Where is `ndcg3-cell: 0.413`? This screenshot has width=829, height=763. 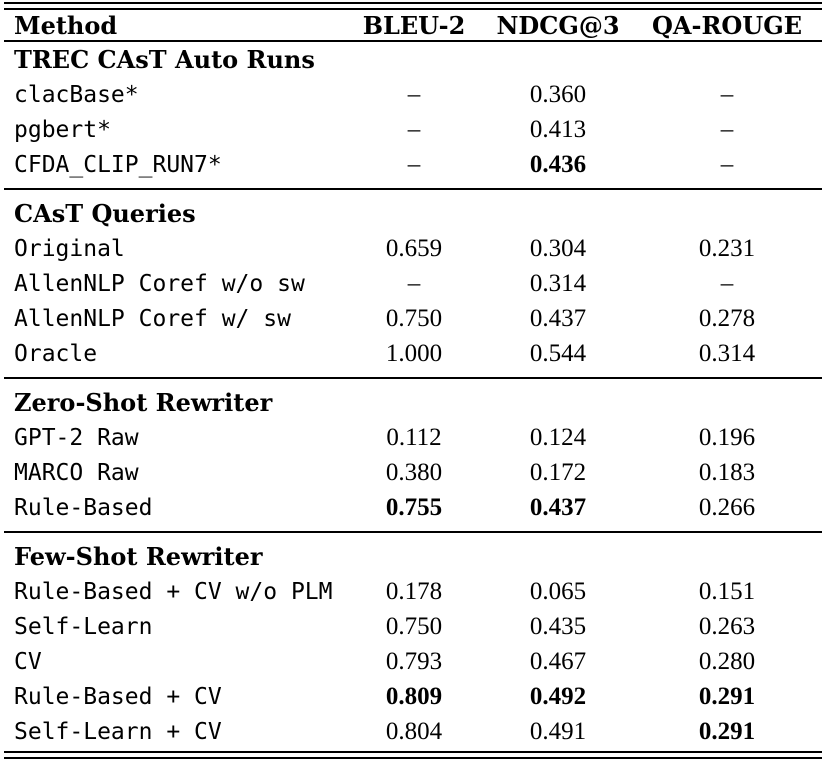
ndcg3-cell: 0.413 is located at coordinates (558, 129).